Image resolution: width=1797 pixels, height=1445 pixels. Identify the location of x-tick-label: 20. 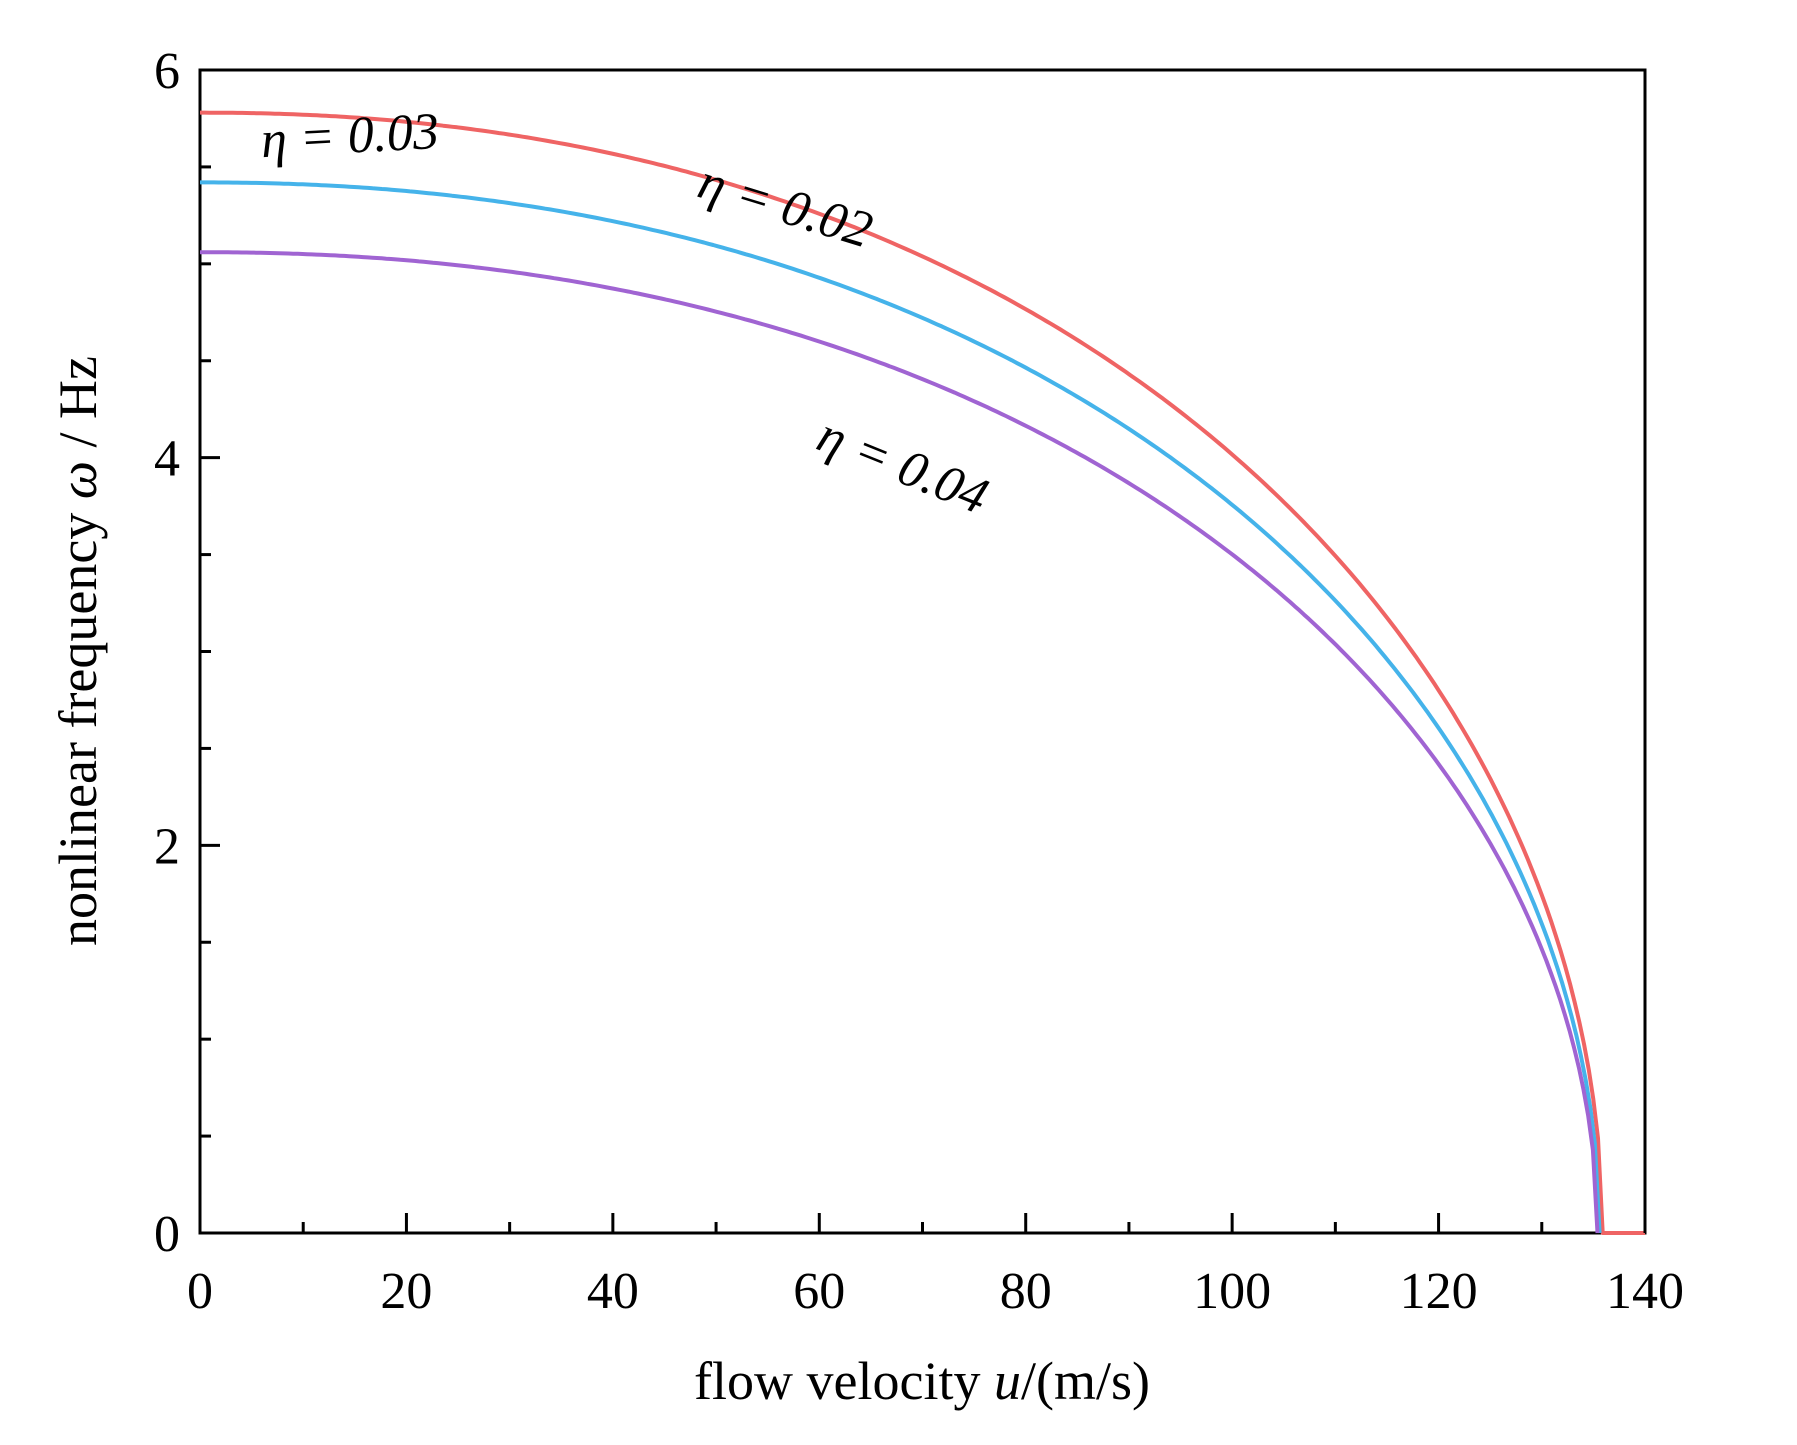
(406, 1291).